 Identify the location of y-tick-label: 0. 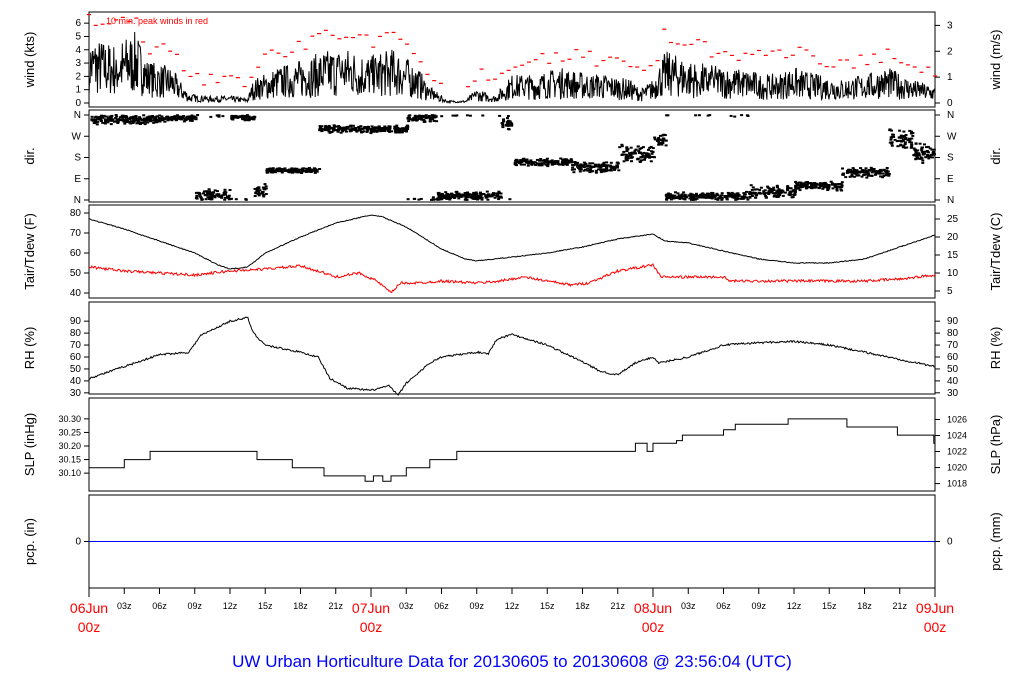
(78, 103).